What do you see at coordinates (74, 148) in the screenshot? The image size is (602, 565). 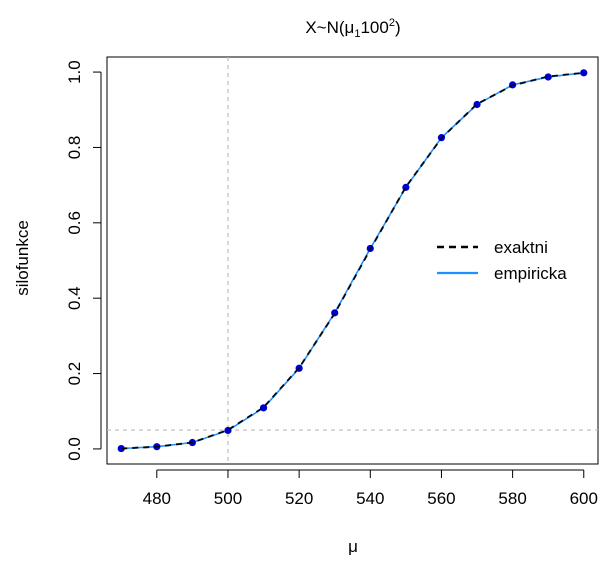 I see `y-tick-label: 0.8` at bounding box center [74, 148].